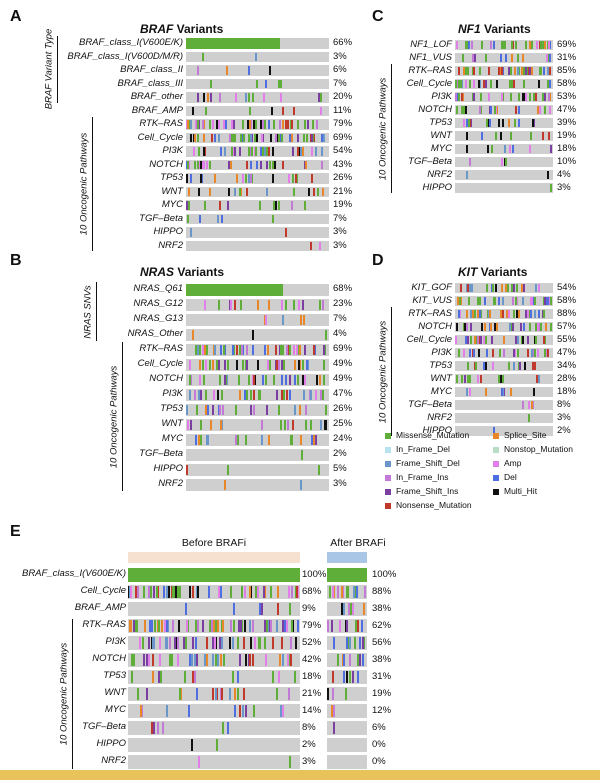  What do you see at coordinates (214, 643) in the screenshot?
I see `oncoprint-row-before` at bounding box center [214, 643].